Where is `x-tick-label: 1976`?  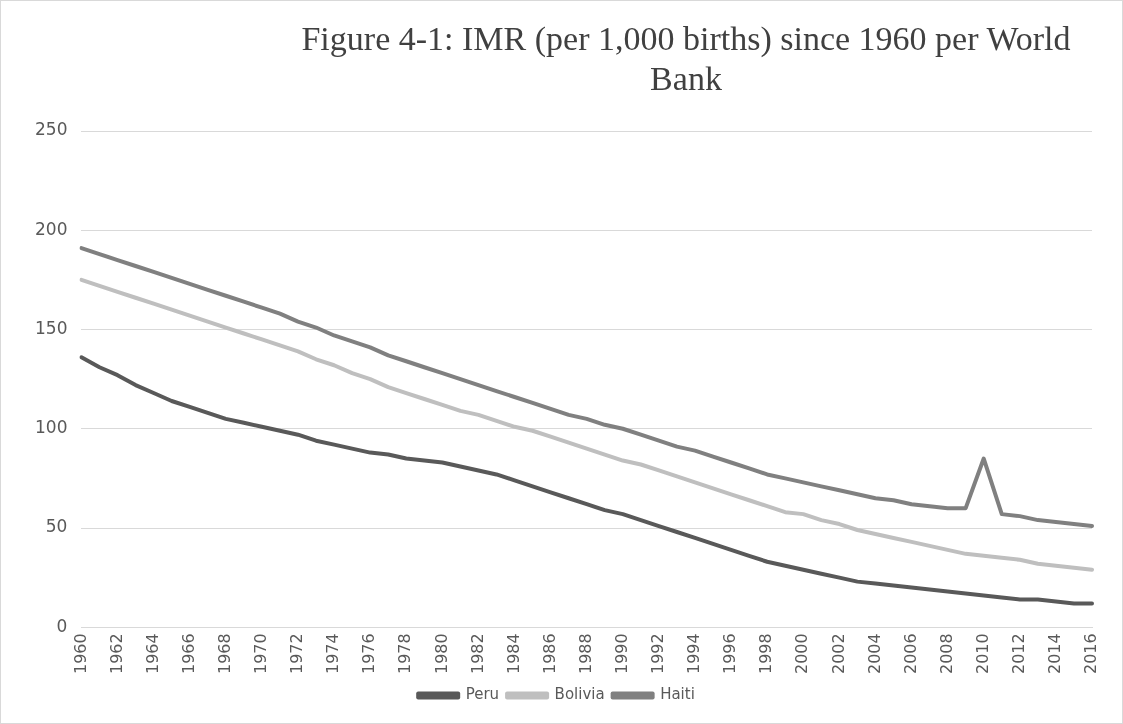
x-tick-label: 1976 is located at coordinates (369, 653).